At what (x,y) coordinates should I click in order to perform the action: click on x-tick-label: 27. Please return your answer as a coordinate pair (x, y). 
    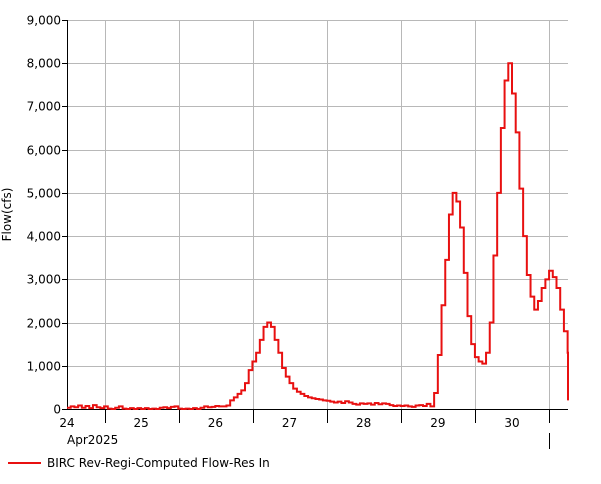
    Looking at the image, I should click on (289, 423).